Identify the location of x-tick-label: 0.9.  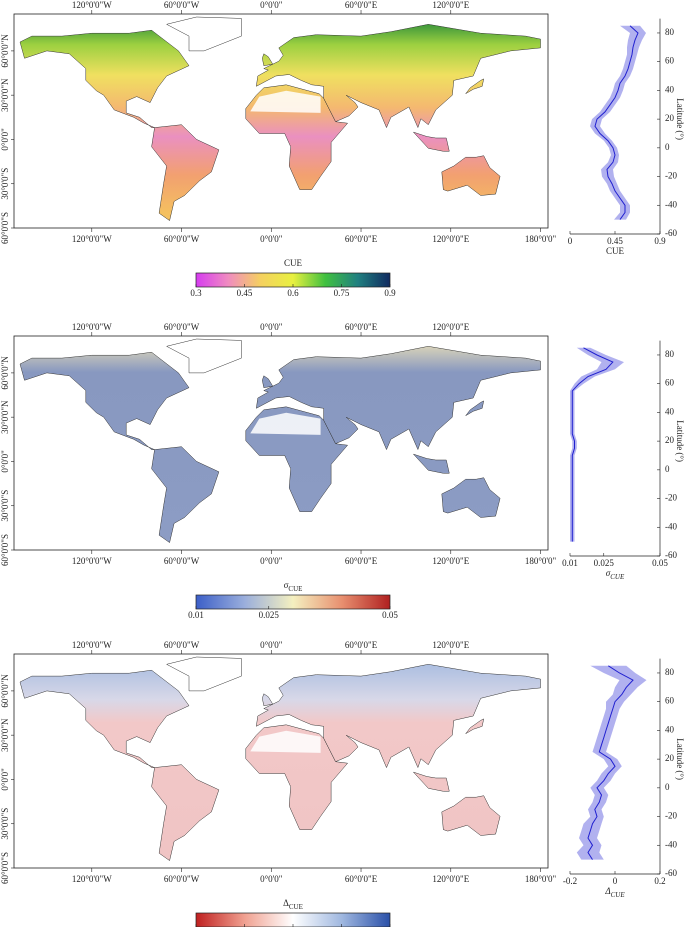
(660, 241).